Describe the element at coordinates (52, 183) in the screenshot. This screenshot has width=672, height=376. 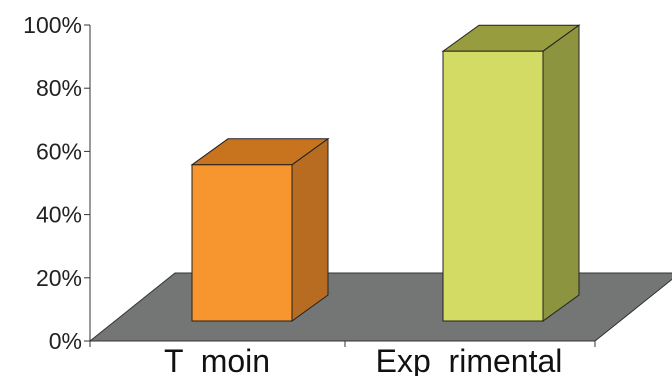
I see `y-tick-labels: 0% 20% 40% 60% 80% 100%` at that location.